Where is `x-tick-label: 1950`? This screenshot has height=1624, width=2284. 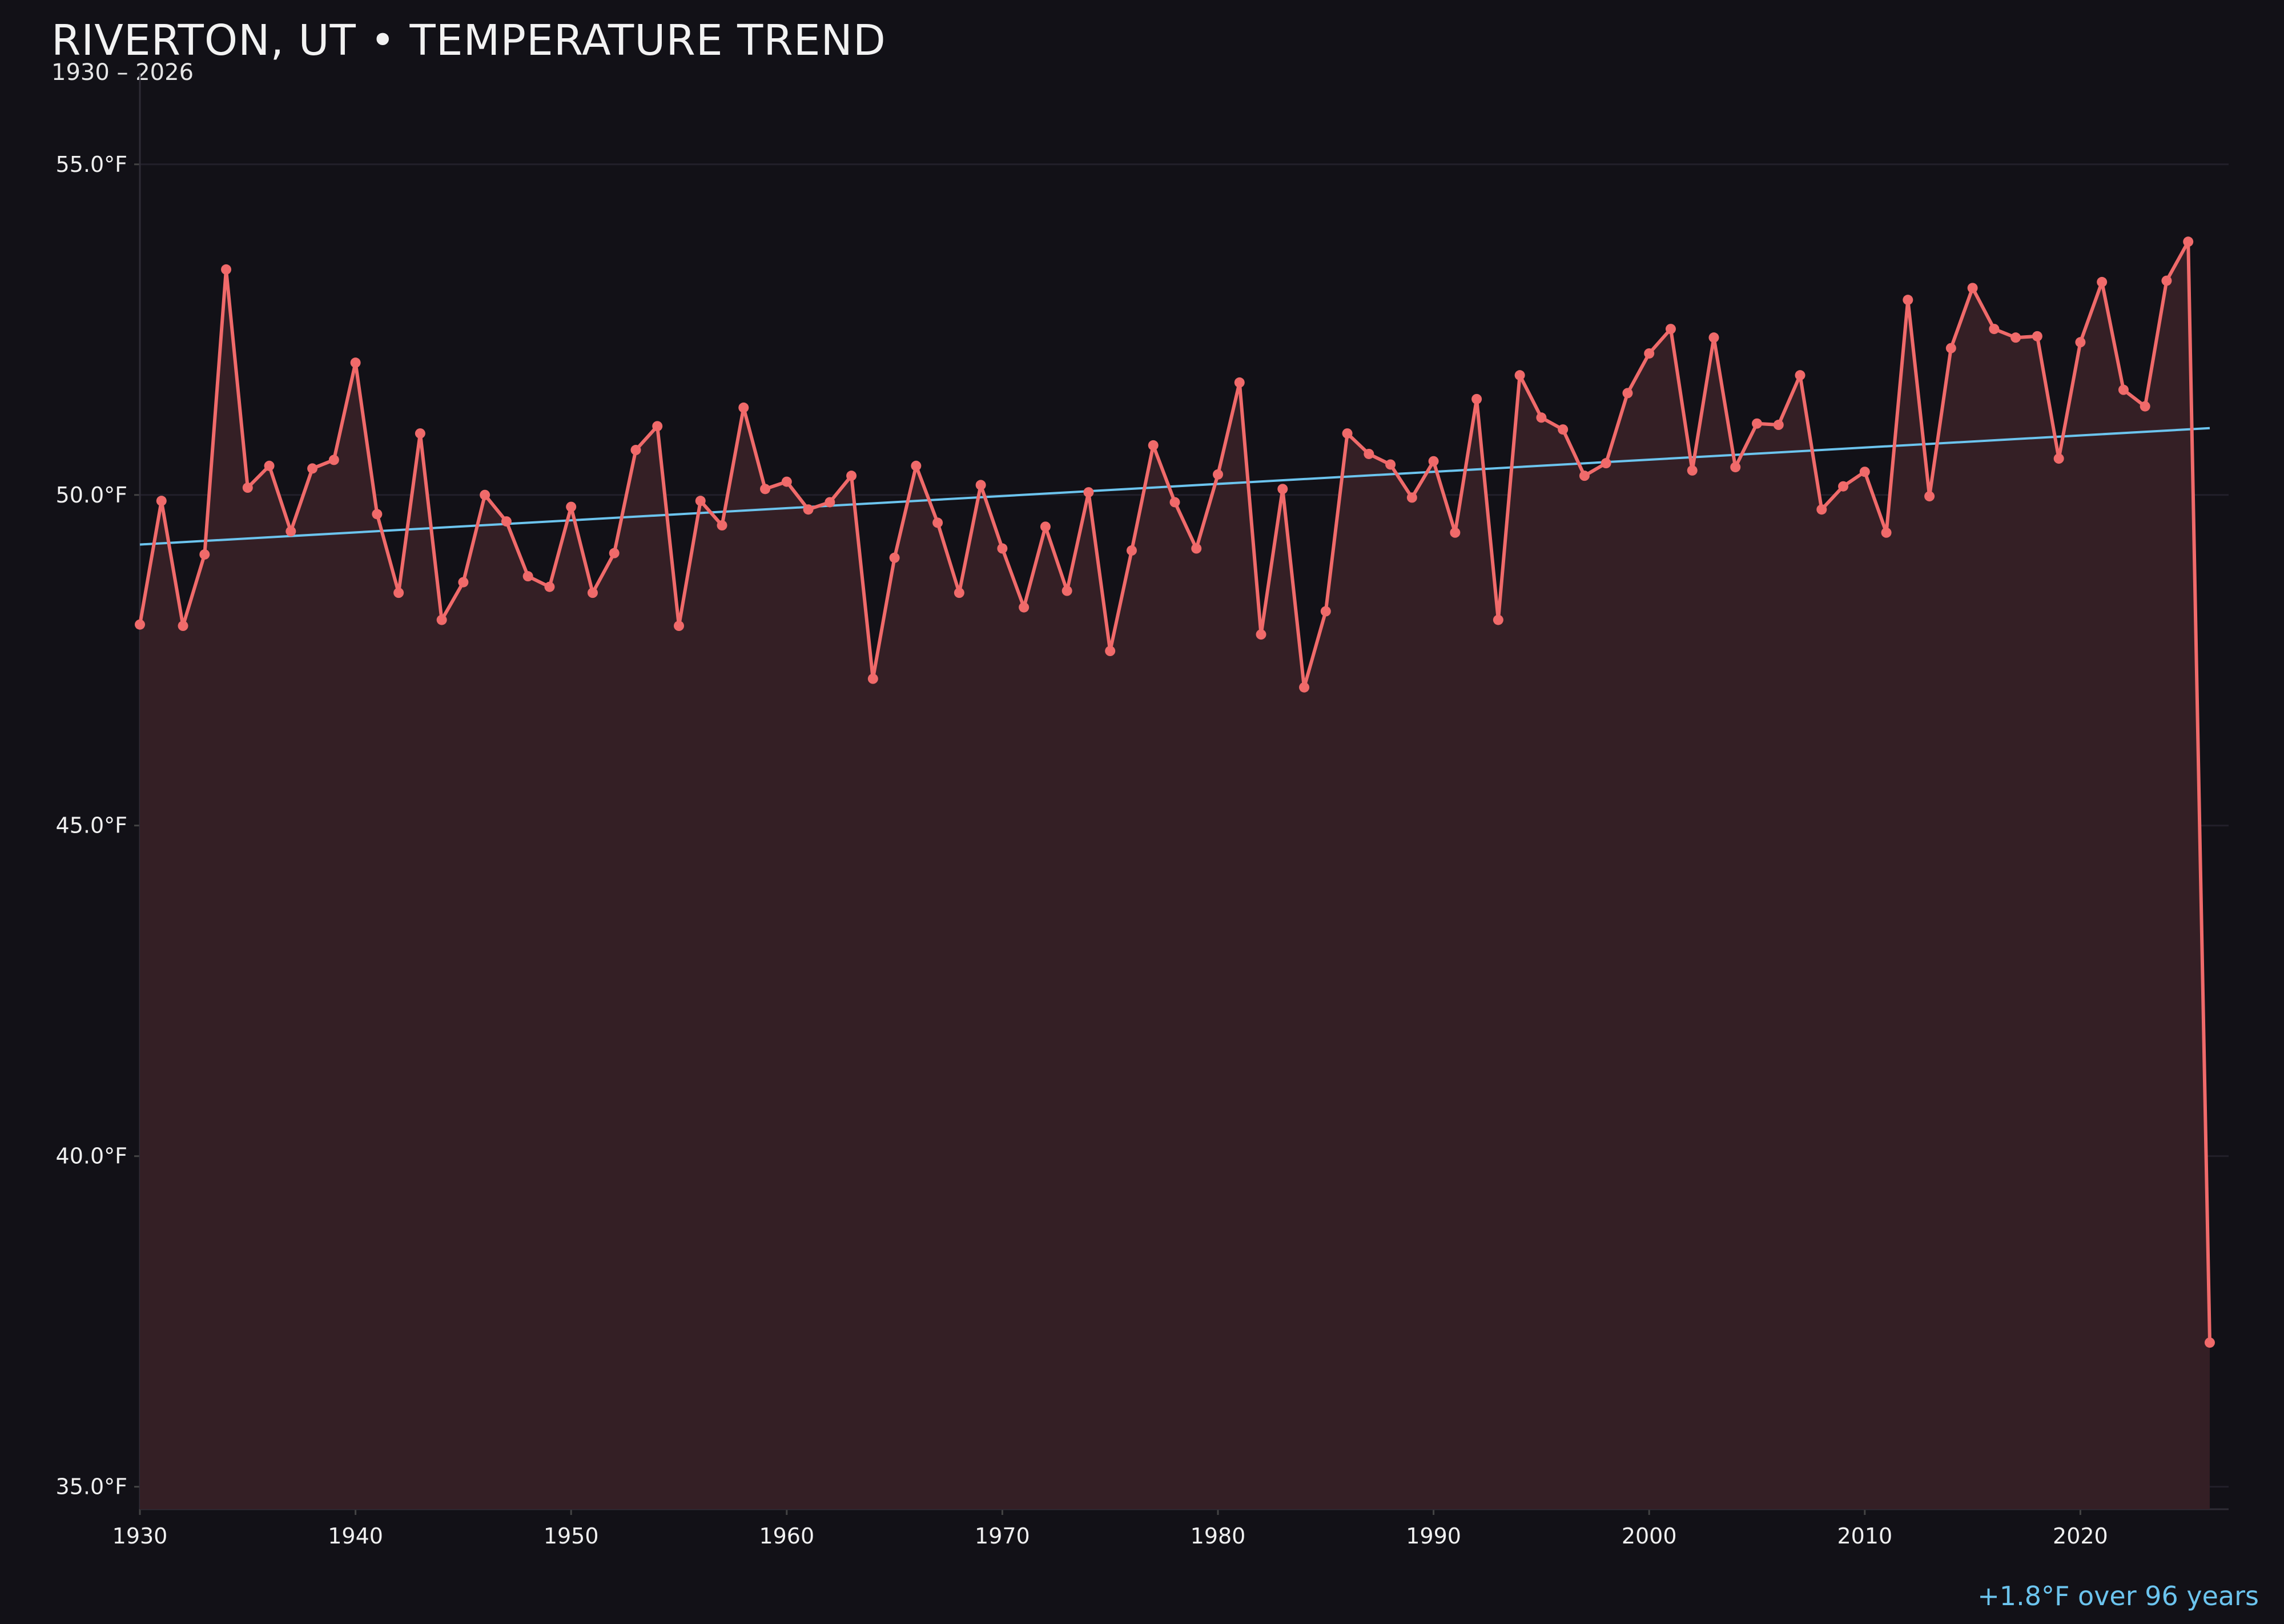 x-tick-label: 1950 is located at coordinates (571, 1536).